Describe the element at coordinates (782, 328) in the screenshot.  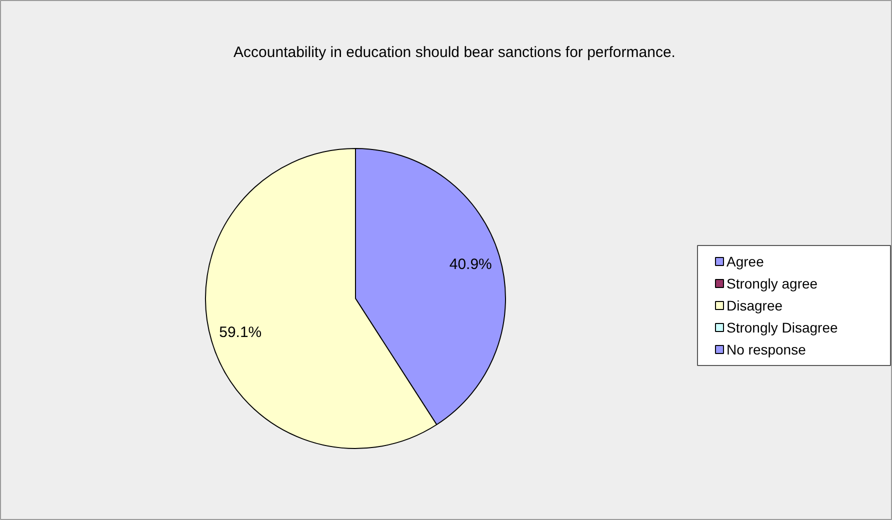
I see `legend-label: Strongly Disagree` at that location.